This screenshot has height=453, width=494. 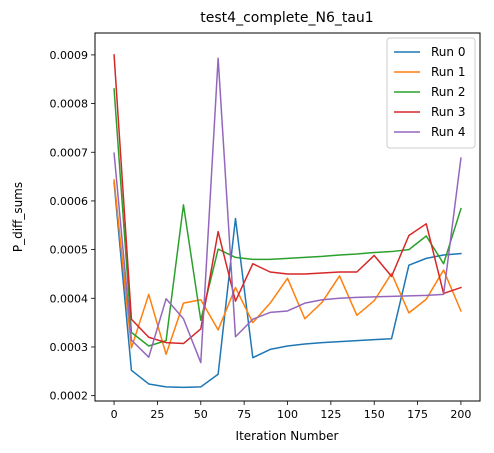 What do you see at coordinates (448, 52) in the screenshot?
I see `legend-label: Run 0` at bounding box center [448, 52].